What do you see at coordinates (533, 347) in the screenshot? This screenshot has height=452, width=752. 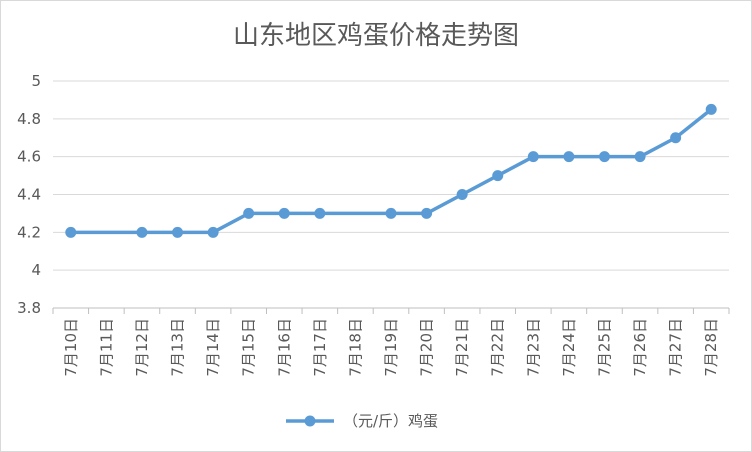 I see `x-tick-label: 7月23日` at bounding box center [533, 347].